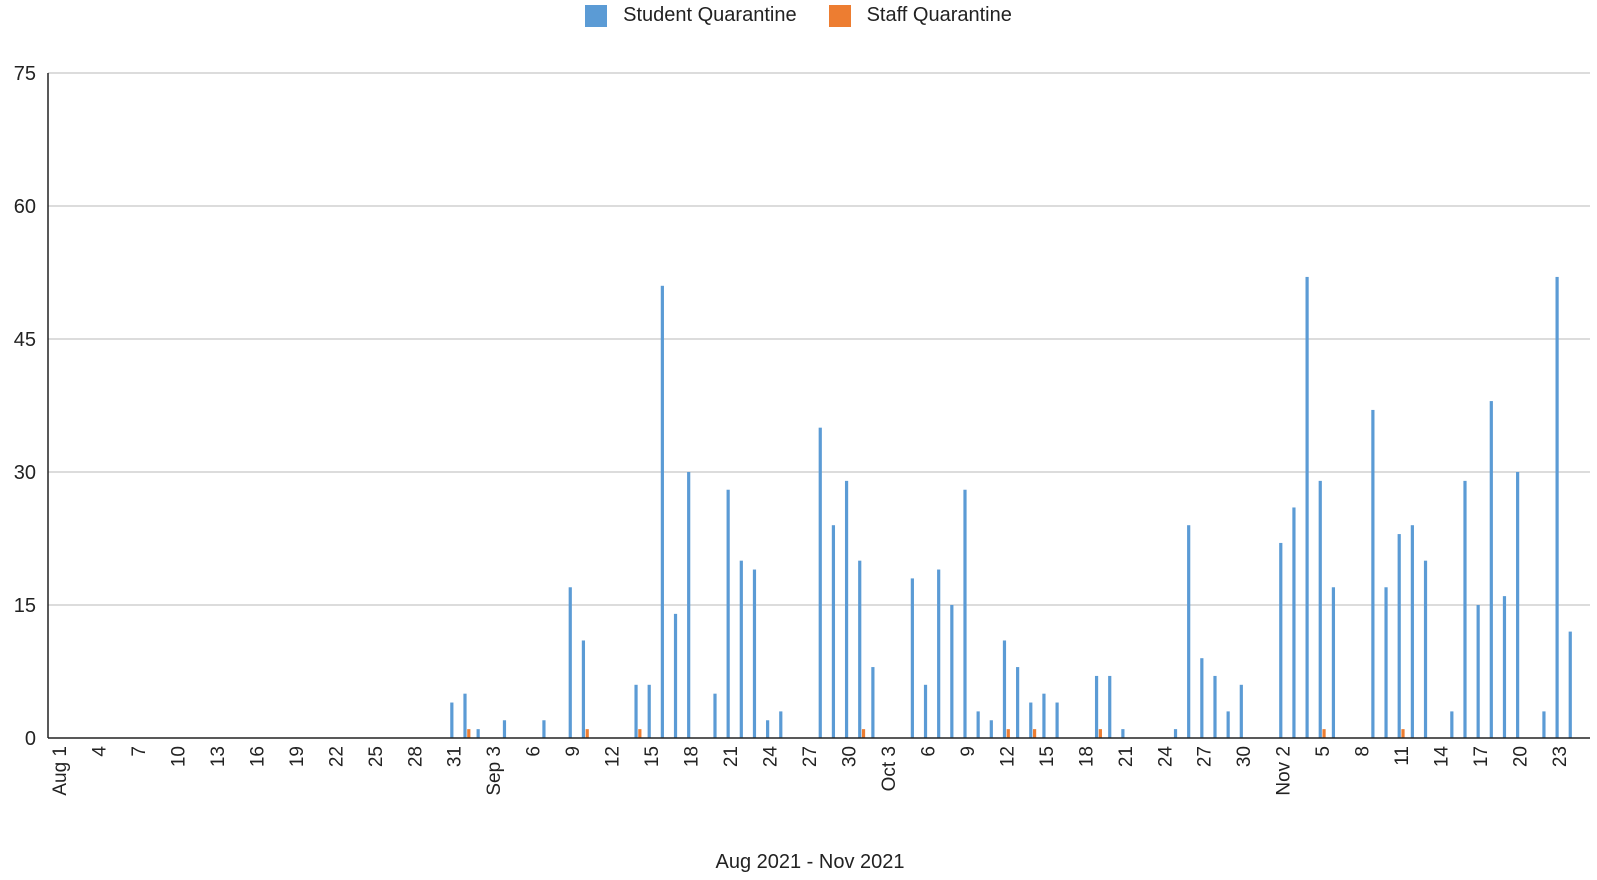  What do you see at coordinates (415, 756) in the screenshot?
I see `x-tick-label: 28` at bounding box center [415, 756].